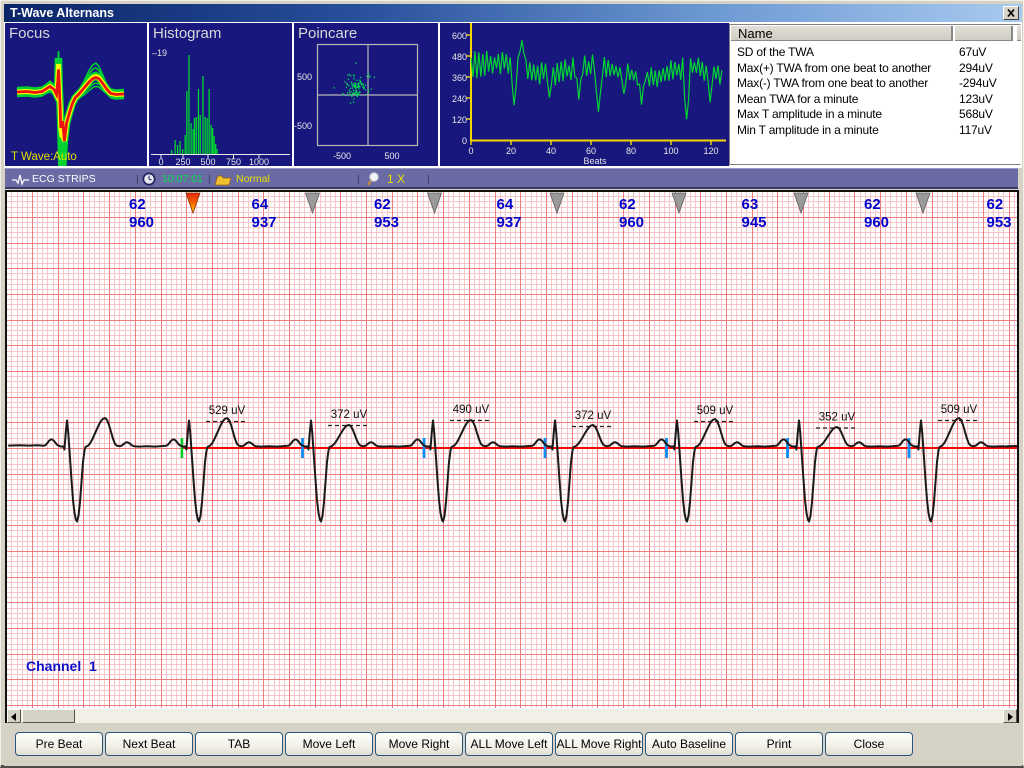 The width and height of the screenshot is (1024, 768). Describe the element at coordinates (459, 78) in the screenshot. I see `svg-text: 360` at that location.